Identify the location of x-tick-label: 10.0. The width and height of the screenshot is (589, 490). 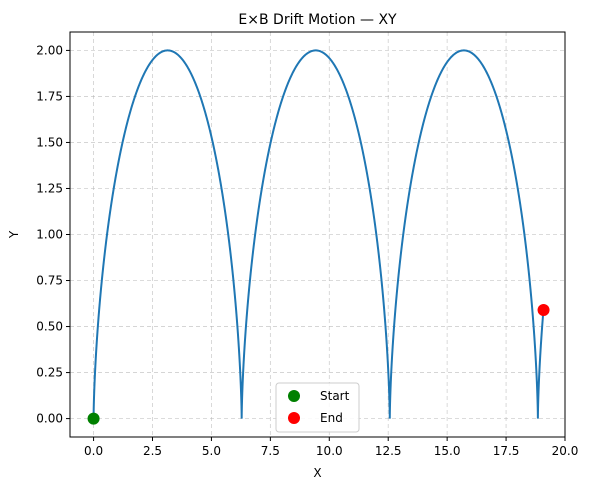
(329, 451).